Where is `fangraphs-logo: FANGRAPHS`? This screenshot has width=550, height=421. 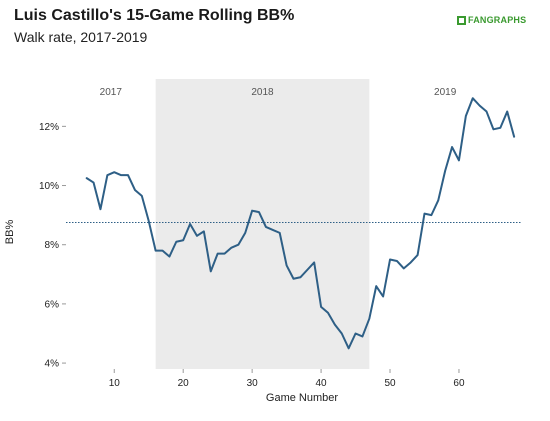
fangraphs-logo: FANGRAPHS is located at coordinates (491, 20).